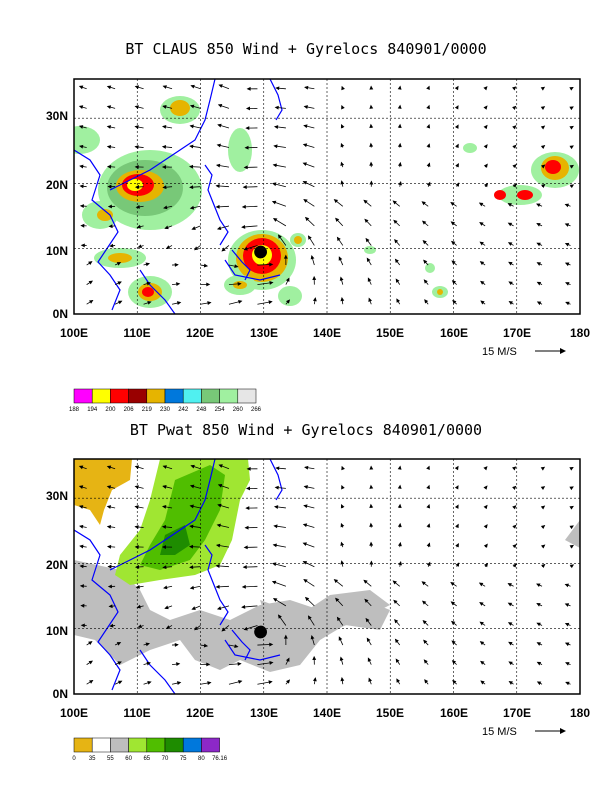 This screenshot has height=792, width=612. What do you see at coordinates (183, 410) in the screenshot?
I see `colorbar-label: 242` at bounding box center [183, 410].